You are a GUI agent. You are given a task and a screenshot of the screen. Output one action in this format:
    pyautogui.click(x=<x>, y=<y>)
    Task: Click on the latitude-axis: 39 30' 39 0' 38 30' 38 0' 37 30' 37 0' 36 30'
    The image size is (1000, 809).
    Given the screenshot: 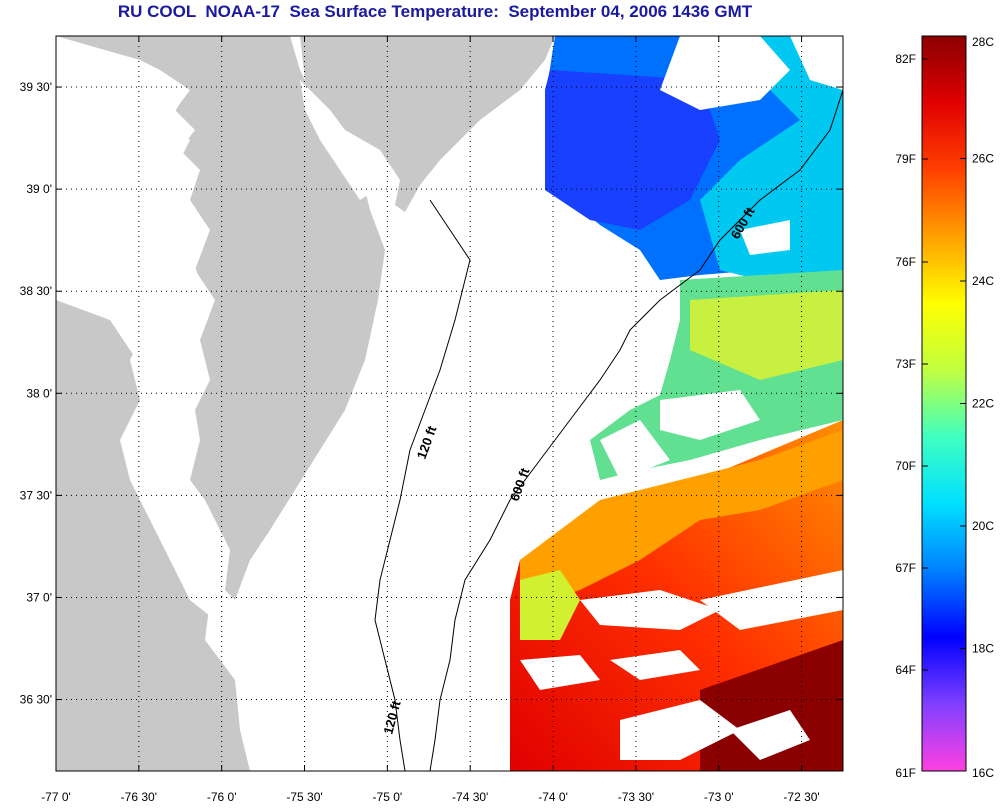 What is the action you would take?
    pyautogui.click(x=36, y=393)
    